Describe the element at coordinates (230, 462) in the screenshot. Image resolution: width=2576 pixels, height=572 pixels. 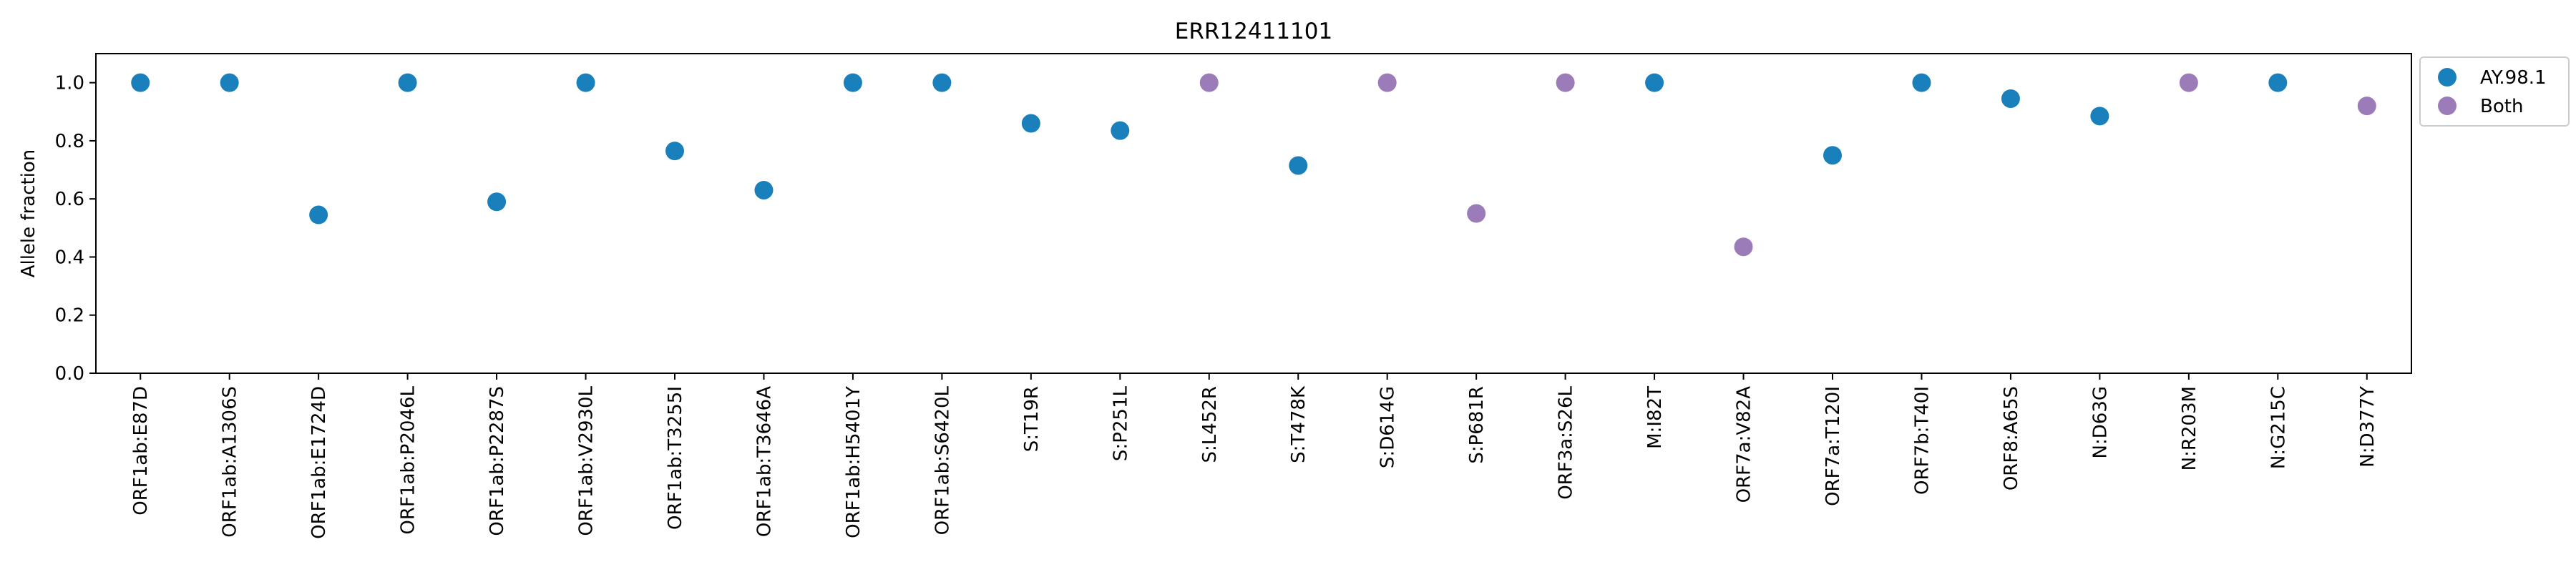
I see `x-tick-label: ORF1ab:A1306S` at that location.